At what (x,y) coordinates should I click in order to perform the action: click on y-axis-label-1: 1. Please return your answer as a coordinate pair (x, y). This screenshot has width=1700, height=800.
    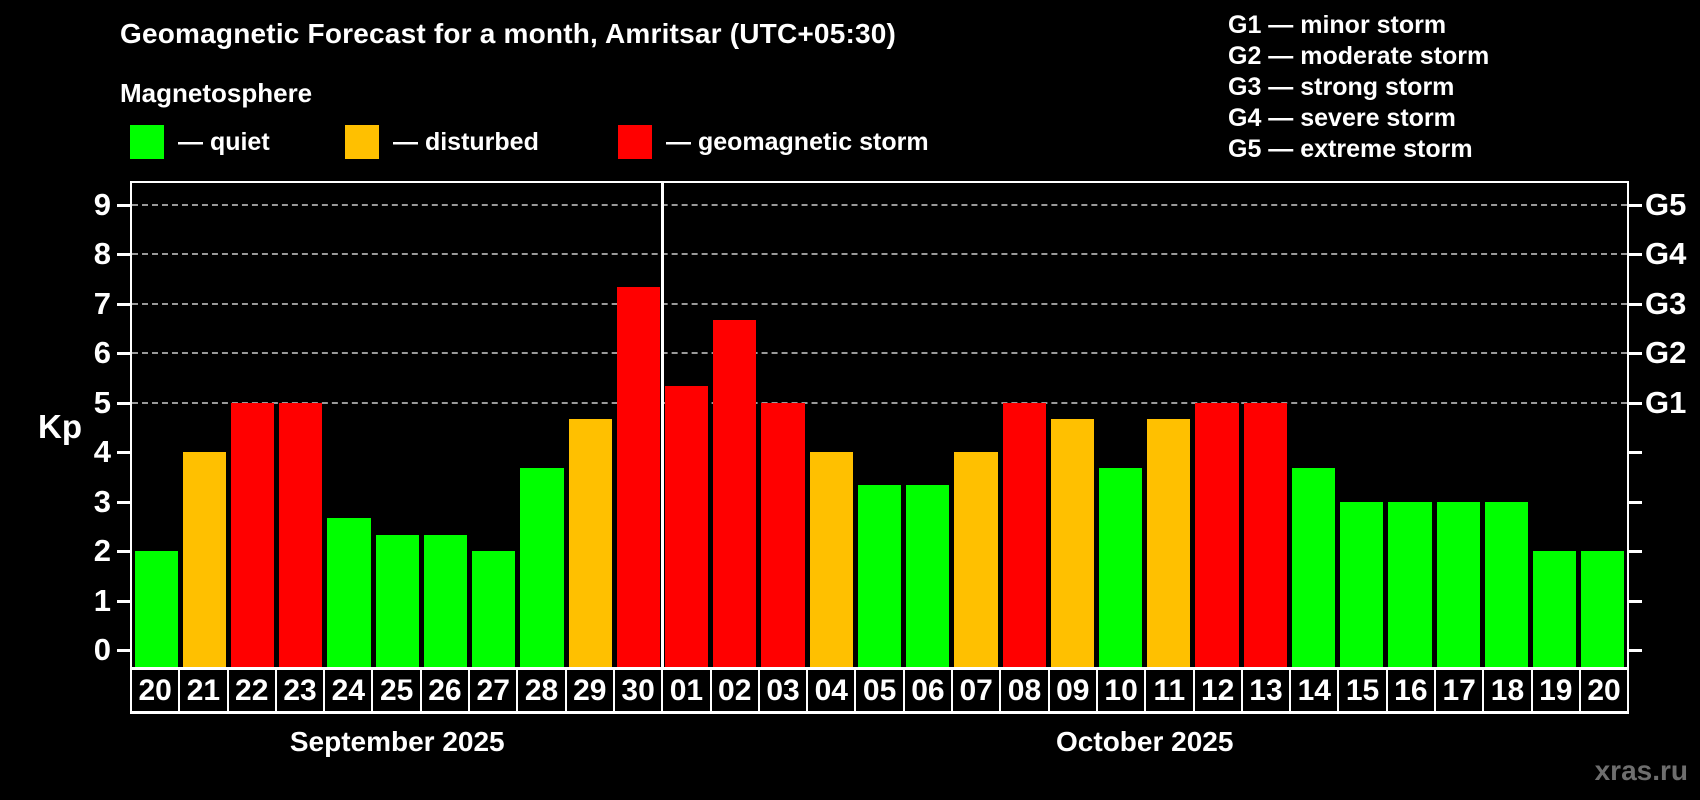
    Looking at the image, I should click on (102, 600).